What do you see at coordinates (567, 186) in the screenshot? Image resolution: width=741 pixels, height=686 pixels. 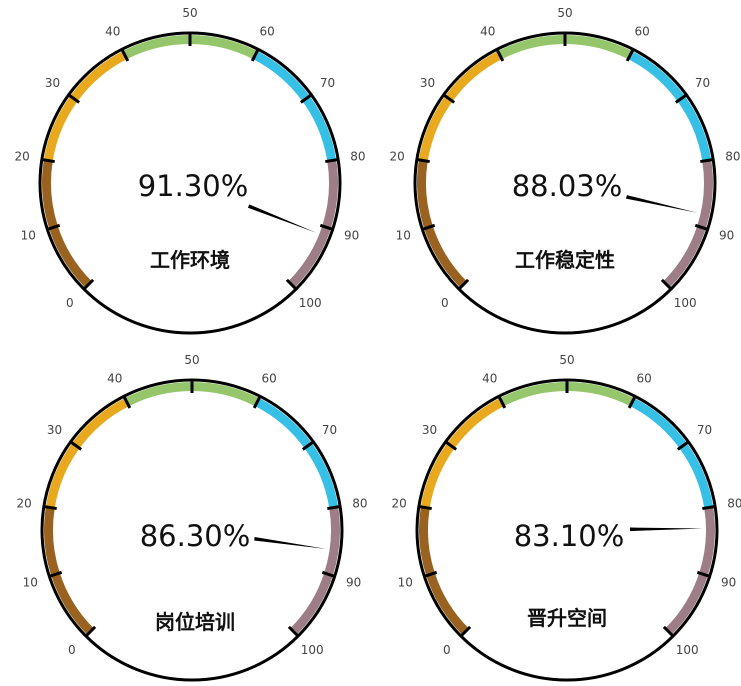 I see `gauge-value-label: 88.03%` at bounding box center [567, 186].